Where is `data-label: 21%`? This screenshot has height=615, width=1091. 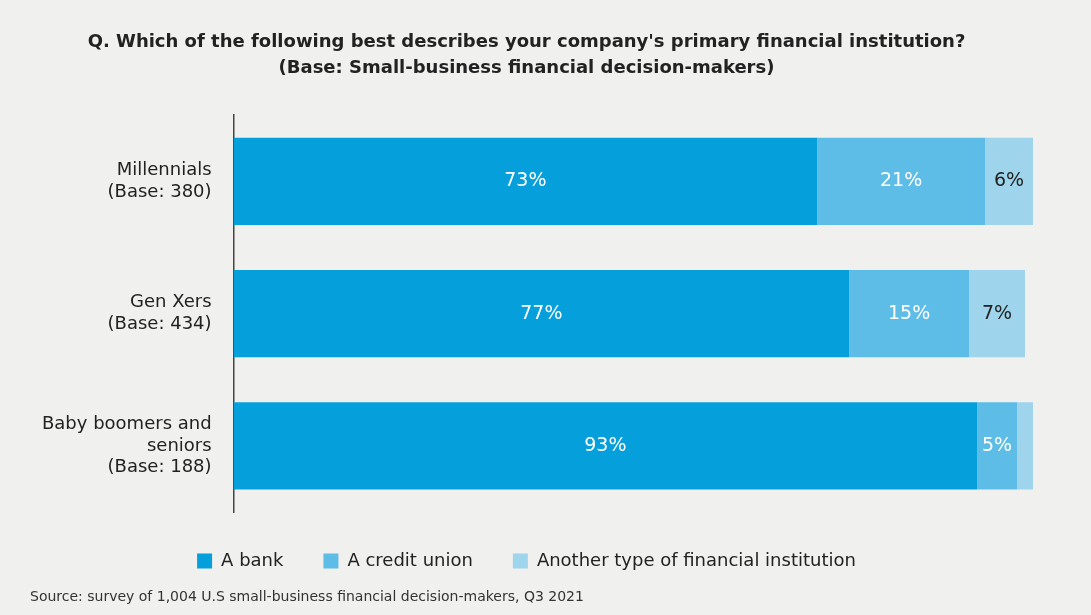
data-label: 21% is located at coordinates (901, 179).